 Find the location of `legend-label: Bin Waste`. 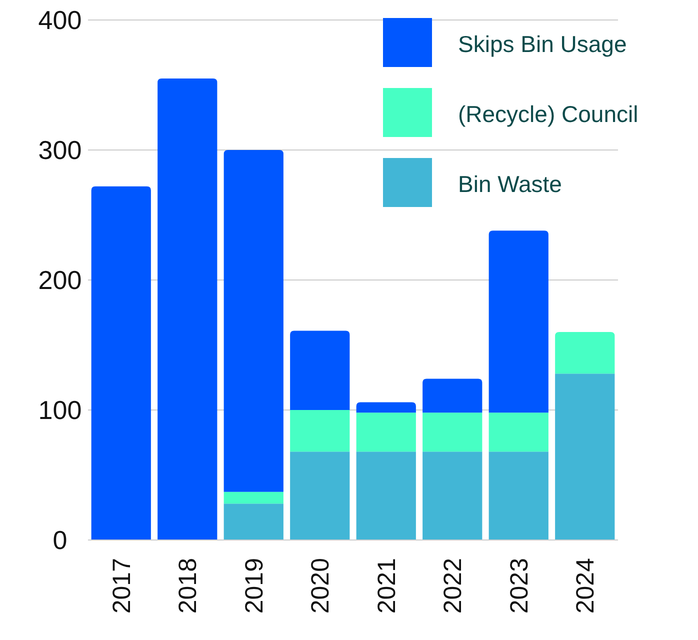

legend-label: Bin Waste is located at coordinates (510, 184).